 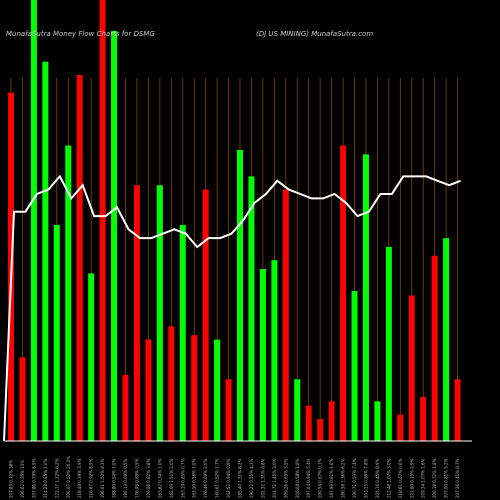 What do you see at coordinates (22, 479) in the screenshot?
I see `x-tick-label: 196.62 0.35% 13%` at bounding box center [22, 479].